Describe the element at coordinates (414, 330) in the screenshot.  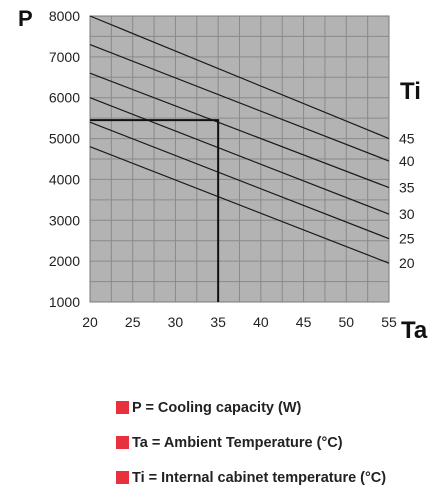
I see `x-axis-symbol: Ta` at that location.